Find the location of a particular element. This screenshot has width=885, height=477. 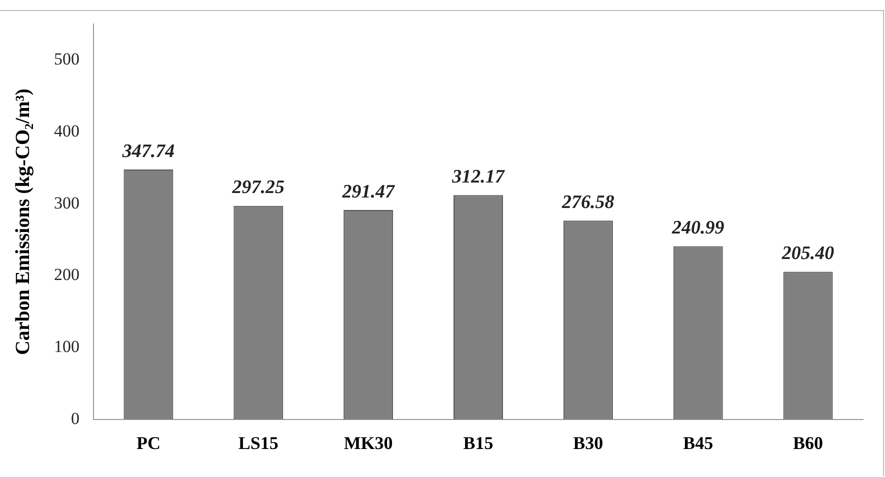

y-tick-label: 400 is located at coordinates (67, 130).